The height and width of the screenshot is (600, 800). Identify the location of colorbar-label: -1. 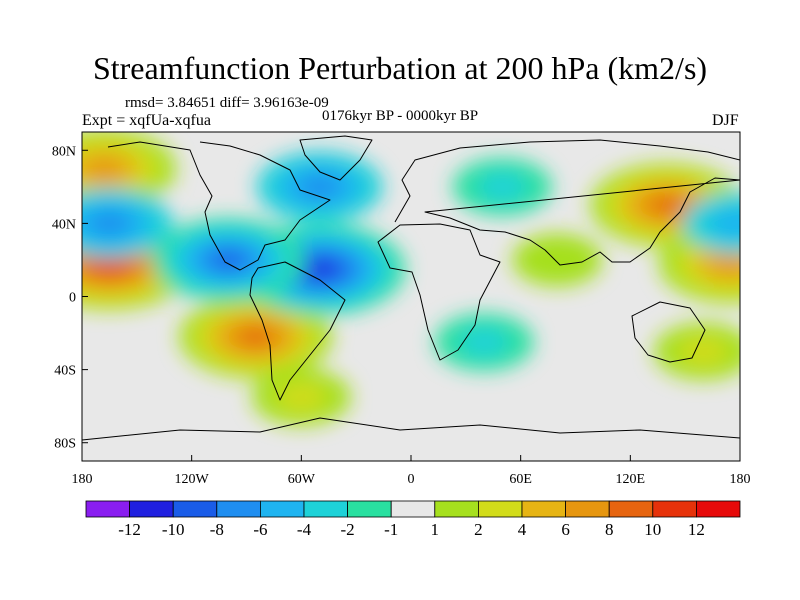
(391, 529).